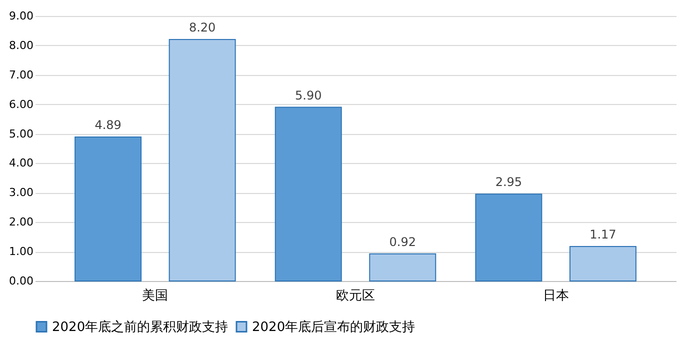 This screenshot has width=688, height=343. I want to click on y-tick-label: 1.00, so click(21, 251).